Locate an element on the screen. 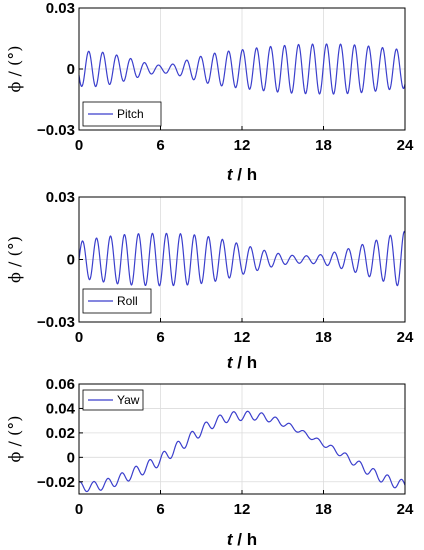 The height and width of the screenshot is (550, 424). roll-y-axis-label: ϕ / (°) is located at coordinates (14, 259).